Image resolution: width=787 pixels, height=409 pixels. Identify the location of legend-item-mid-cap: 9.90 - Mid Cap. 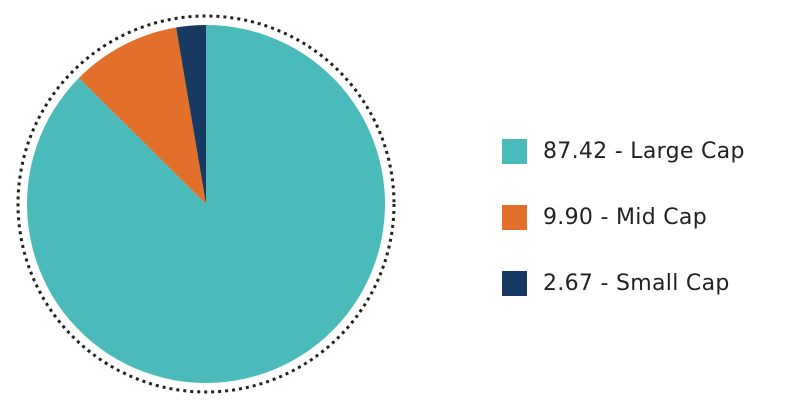
(642, 217).